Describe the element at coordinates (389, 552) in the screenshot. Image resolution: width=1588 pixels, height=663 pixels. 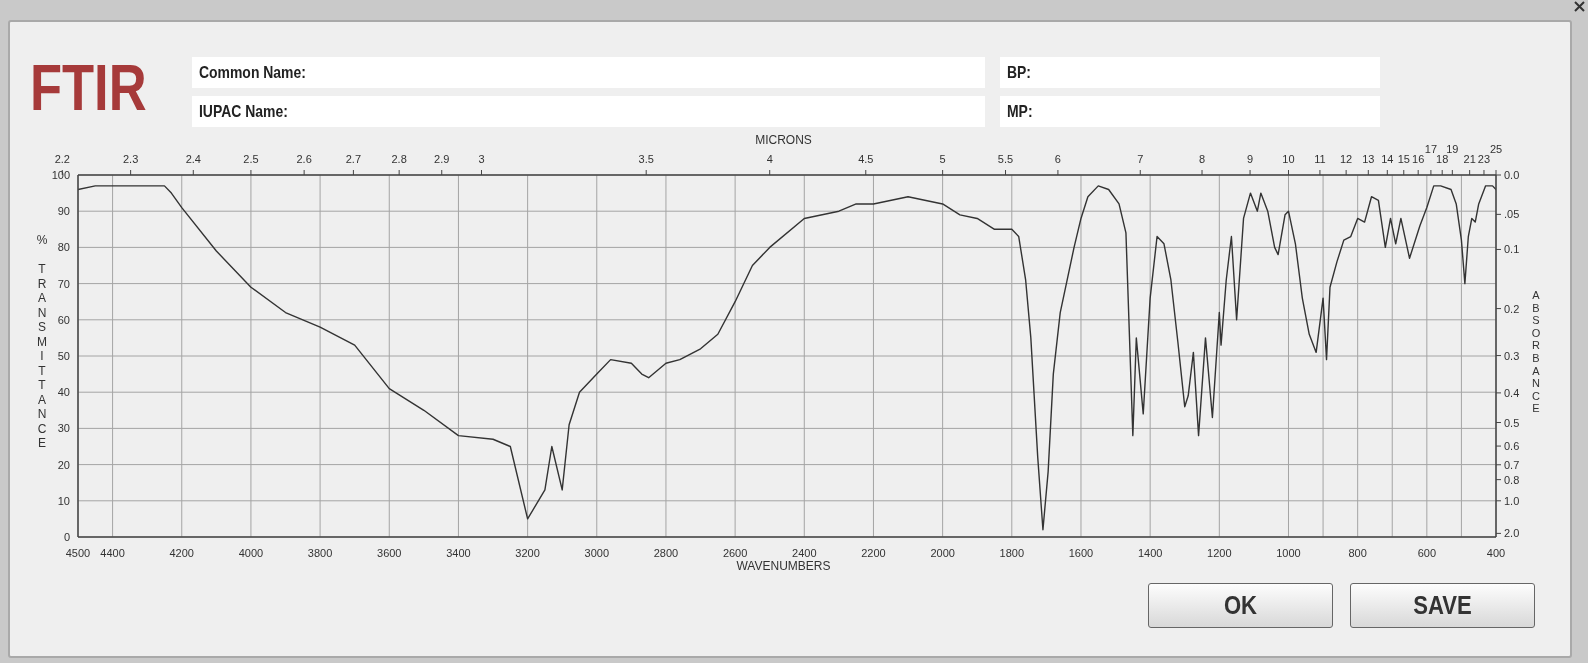
I see `x-tick-label: 3600` at that location.